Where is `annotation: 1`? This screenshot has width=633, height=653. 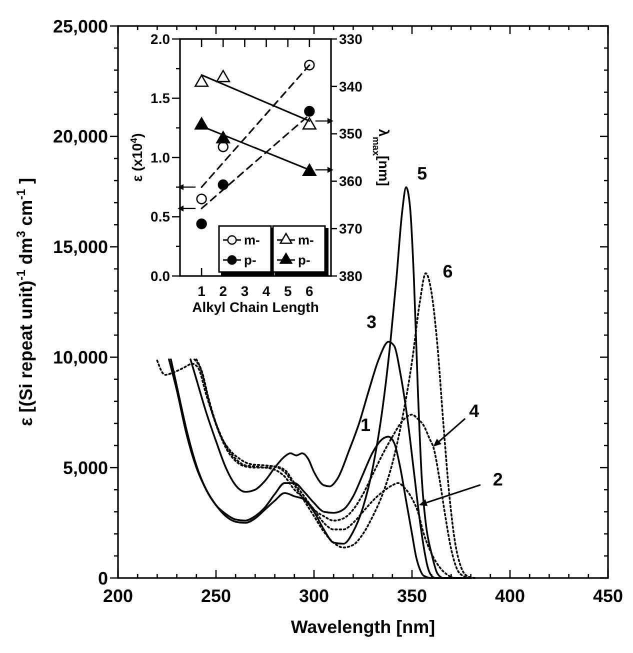 annotation: 1 is located at coordinates (365, 424).